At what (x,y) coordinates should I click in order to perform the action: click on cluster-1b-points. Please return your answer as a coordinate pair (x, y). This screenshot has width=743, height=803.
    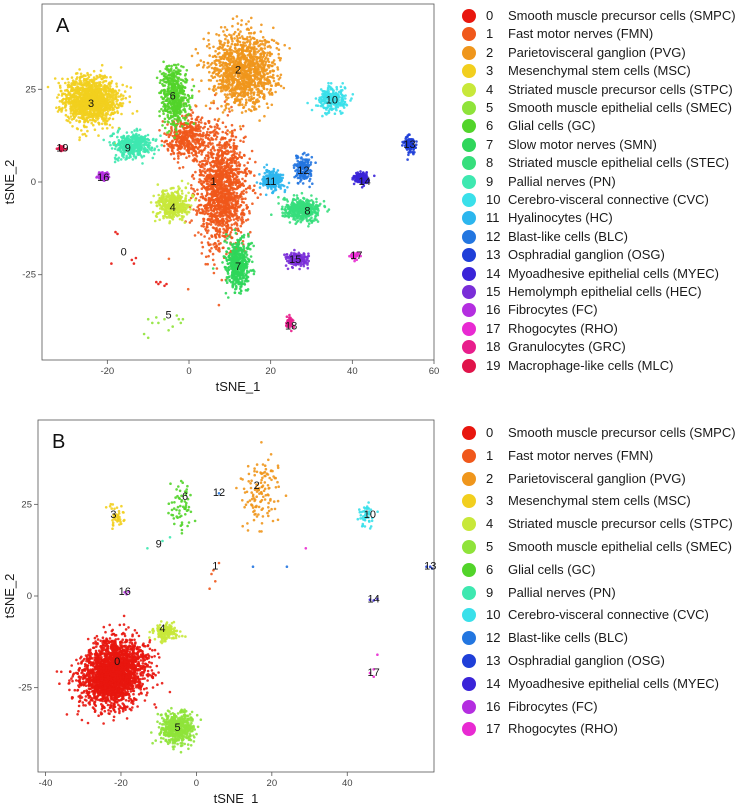
    Looking at the image, I should click on (191, 136).